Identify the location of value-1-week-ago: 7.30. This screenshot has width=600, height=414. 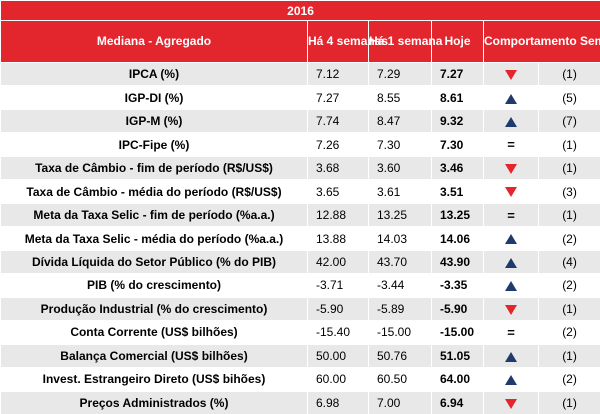
(400, 144).